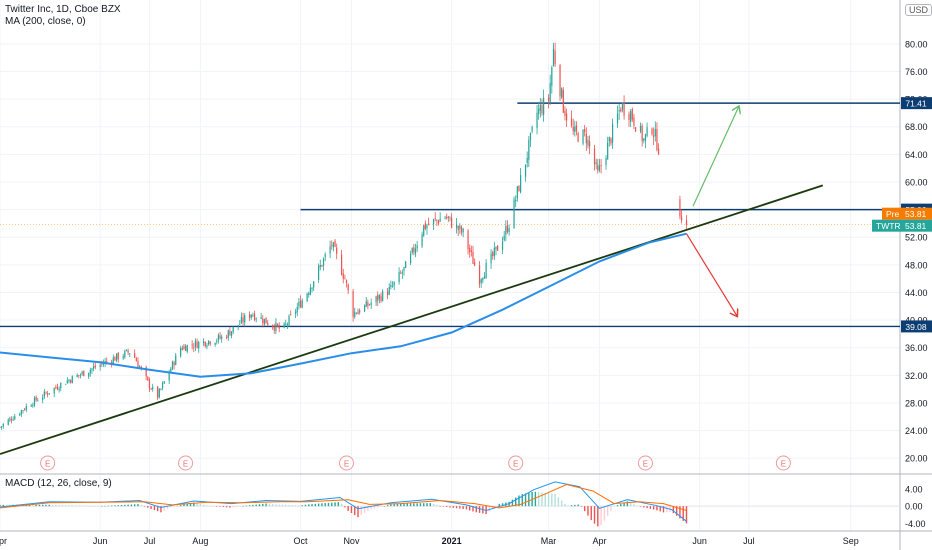 This screenshot has height=550, width=932. Describe the element at coordinates (916, 182) in the screenshot. I see `price-tick-label: 60.00` at that location.